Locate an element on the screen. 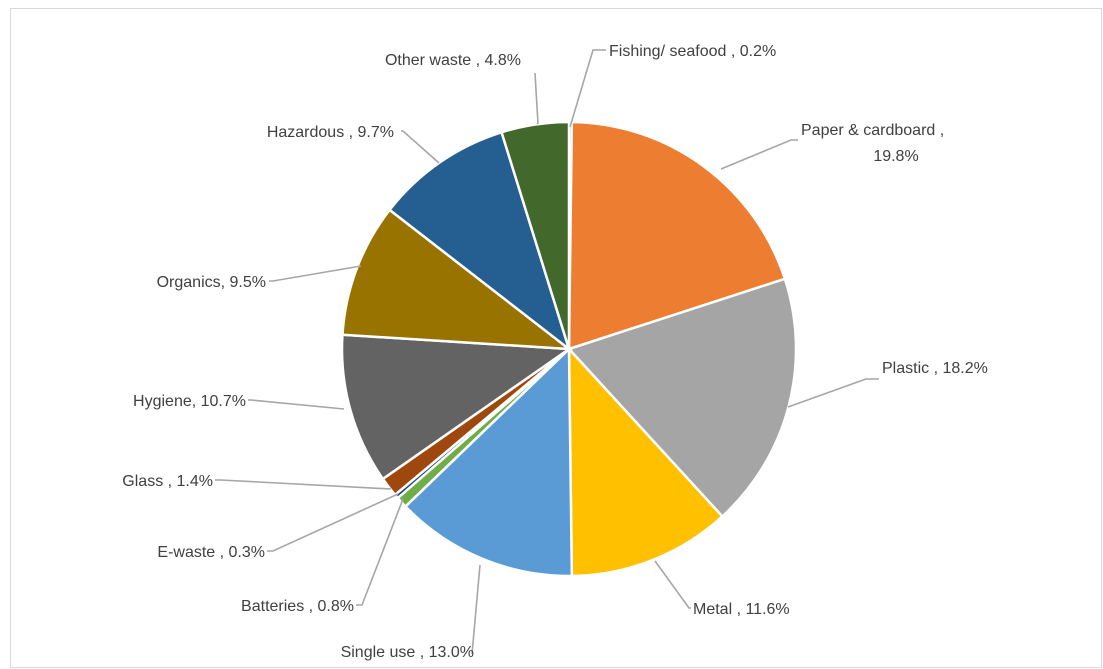  pie-slice-other-waste is located at coordinates (535, 235).